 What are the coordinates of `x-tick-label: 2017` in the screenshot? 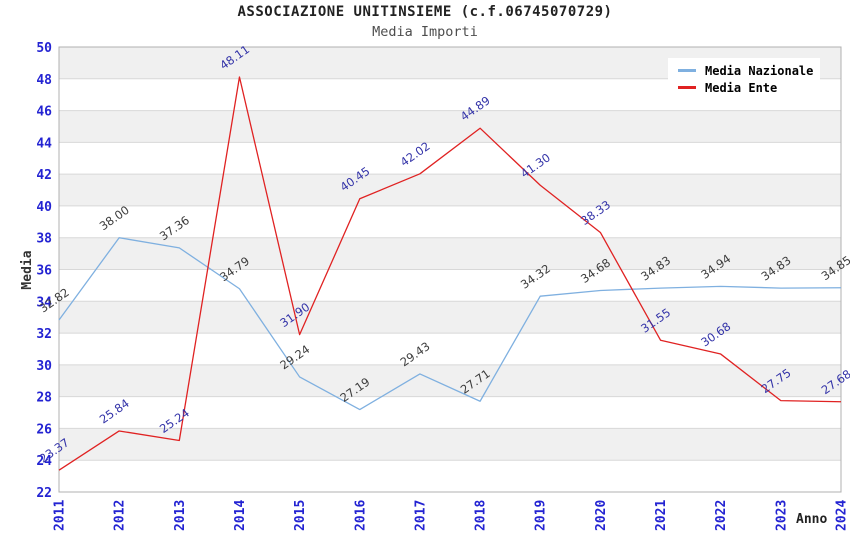 It's located at (420, 515).